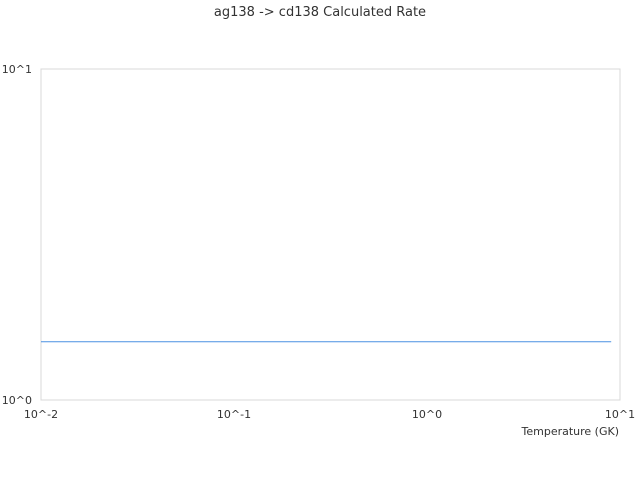  Describe the element at coordinates (570, 431) in the screenshot. I see `x-axis-label: Temperature (GK)` at that location.